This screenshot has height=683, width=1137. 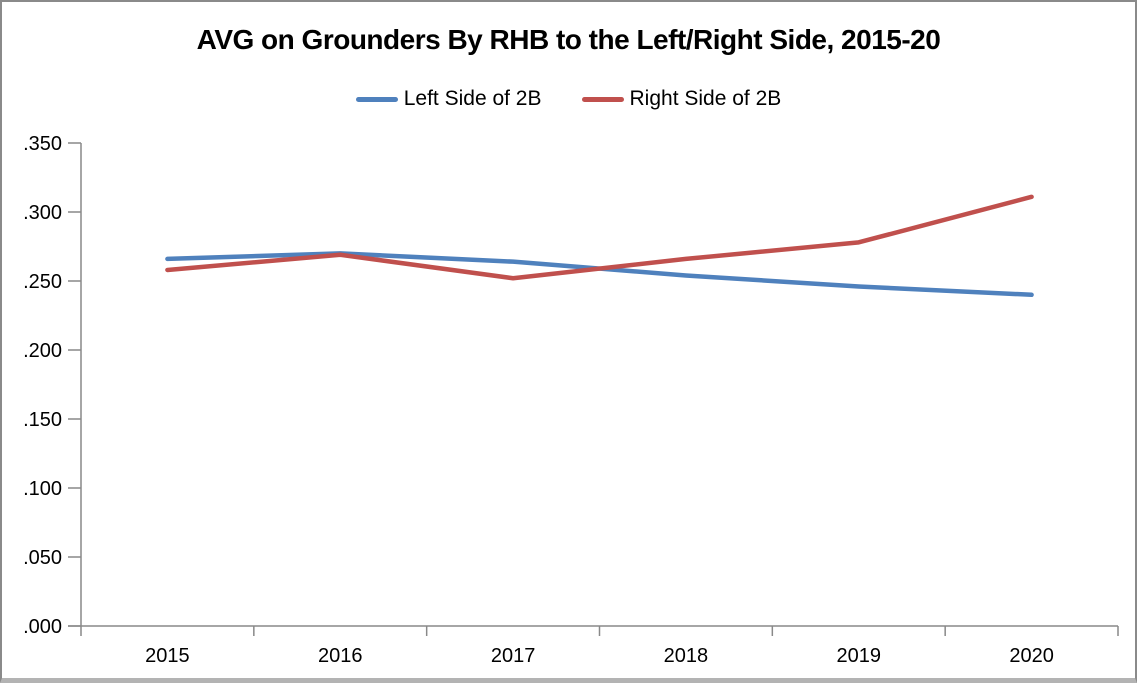 What do you see at coordinates (42, 282) in the screenshot?
I see `y-tick-label: .250` at bounding box center [42, 282].